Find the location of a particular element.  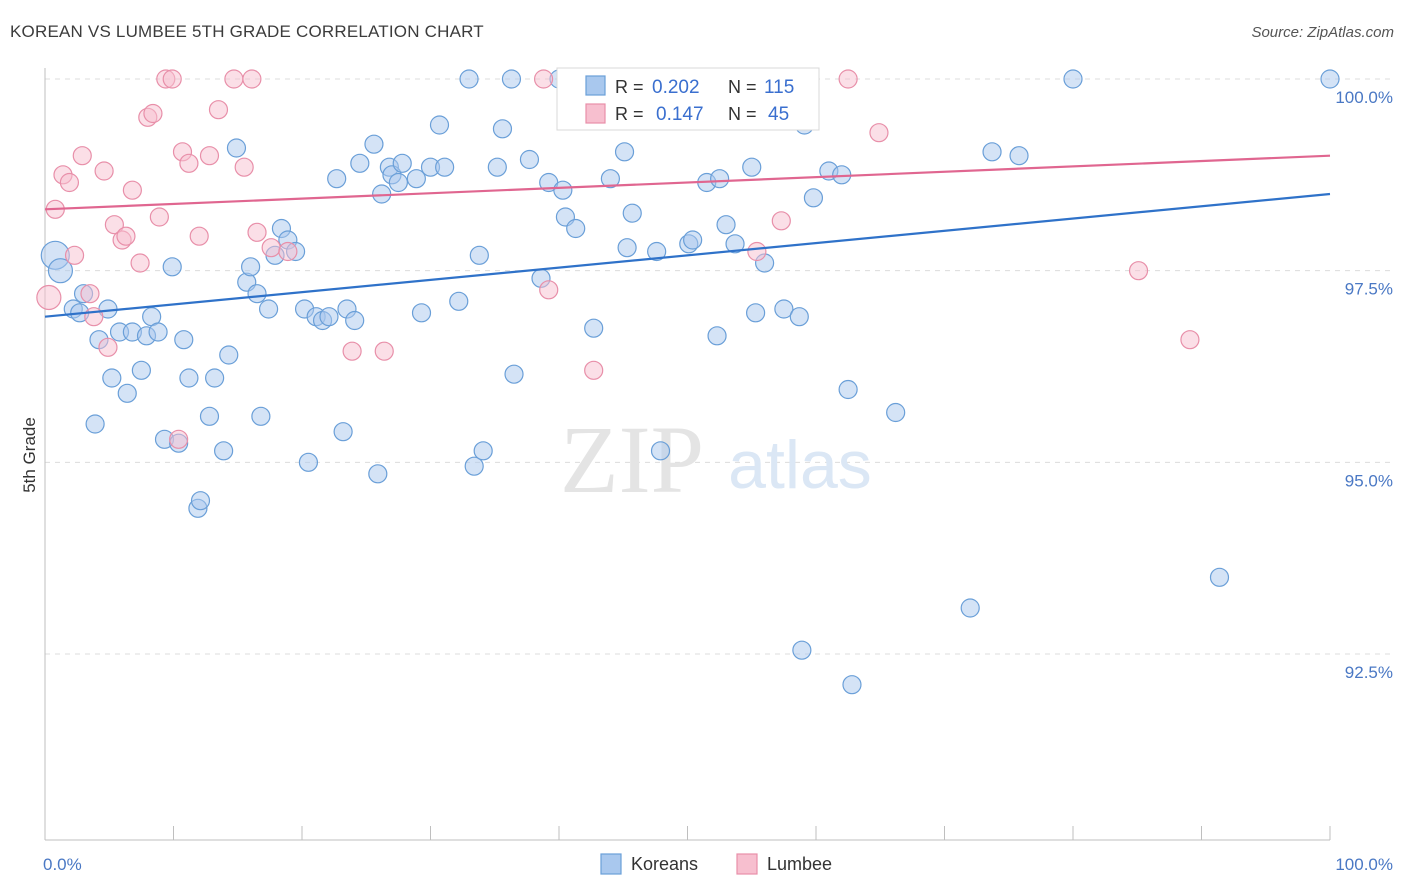

legend-label-lumbee: Lumbee is located at coordinates (799, 864).